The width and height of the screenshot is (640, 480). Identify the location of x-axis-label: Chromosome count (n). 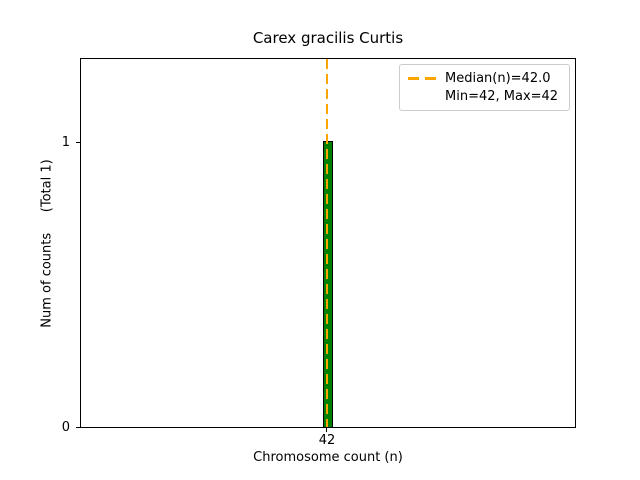
(328, 457).